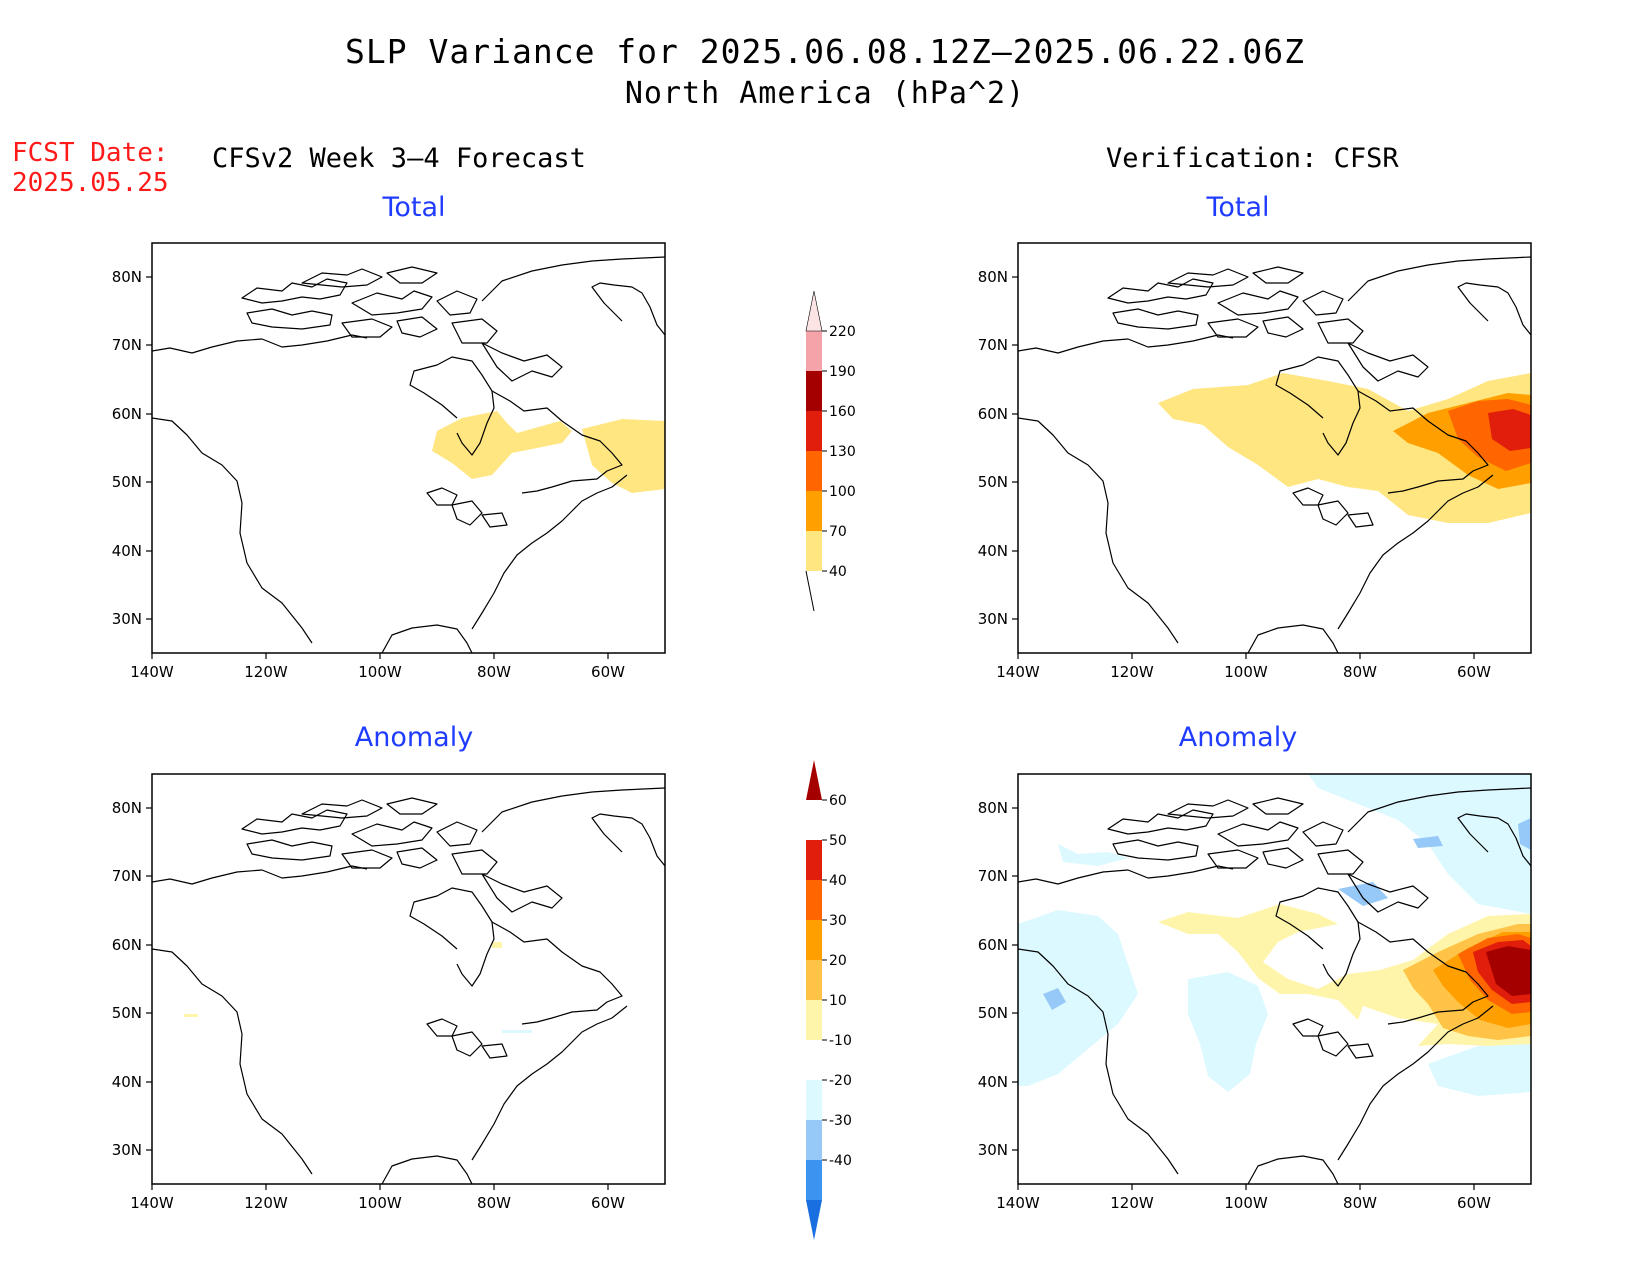 The width and height of the screenshot is (1650, 1275). What do you see at coordinates (1274, 979) in the screenshot?
I see `verification-anomaly-map` at bounding box center [1274, 979].